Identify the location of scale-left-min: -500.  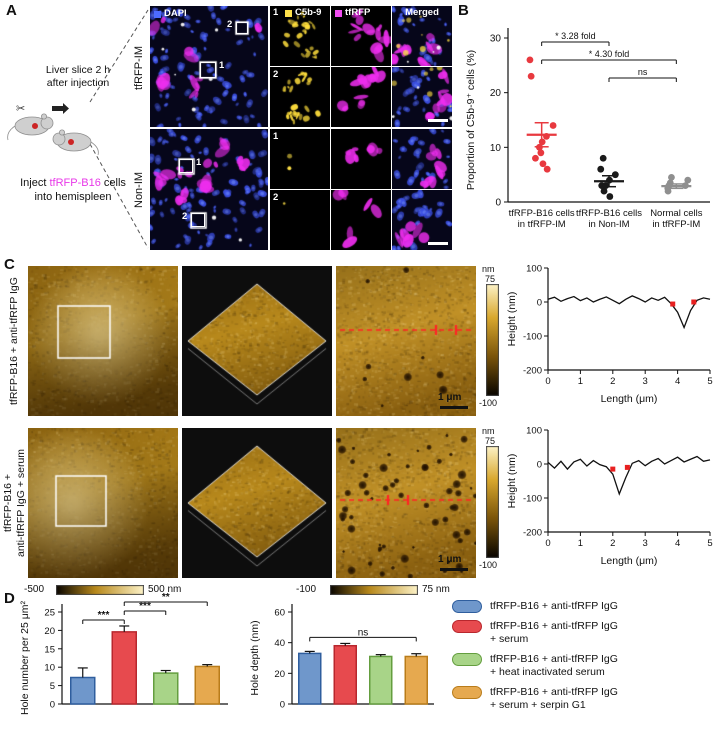
(34, 589).